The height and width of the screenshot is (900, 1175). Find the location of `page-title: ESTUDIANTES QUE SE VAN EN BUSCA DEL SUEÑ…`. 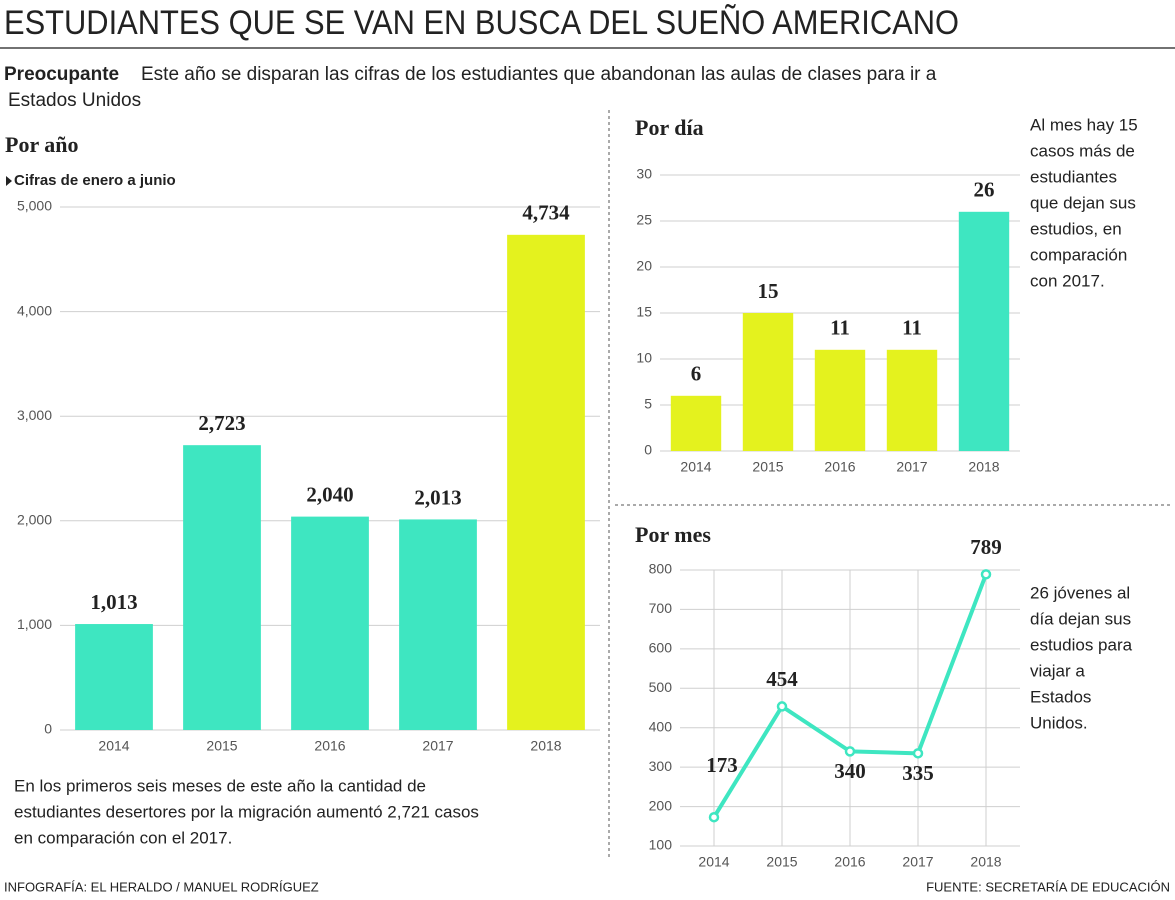

page-title: ESTUDIANTES QUE SE VAN EN BUSCA DEL SUEÑ… is located at coordinates (481, 23).